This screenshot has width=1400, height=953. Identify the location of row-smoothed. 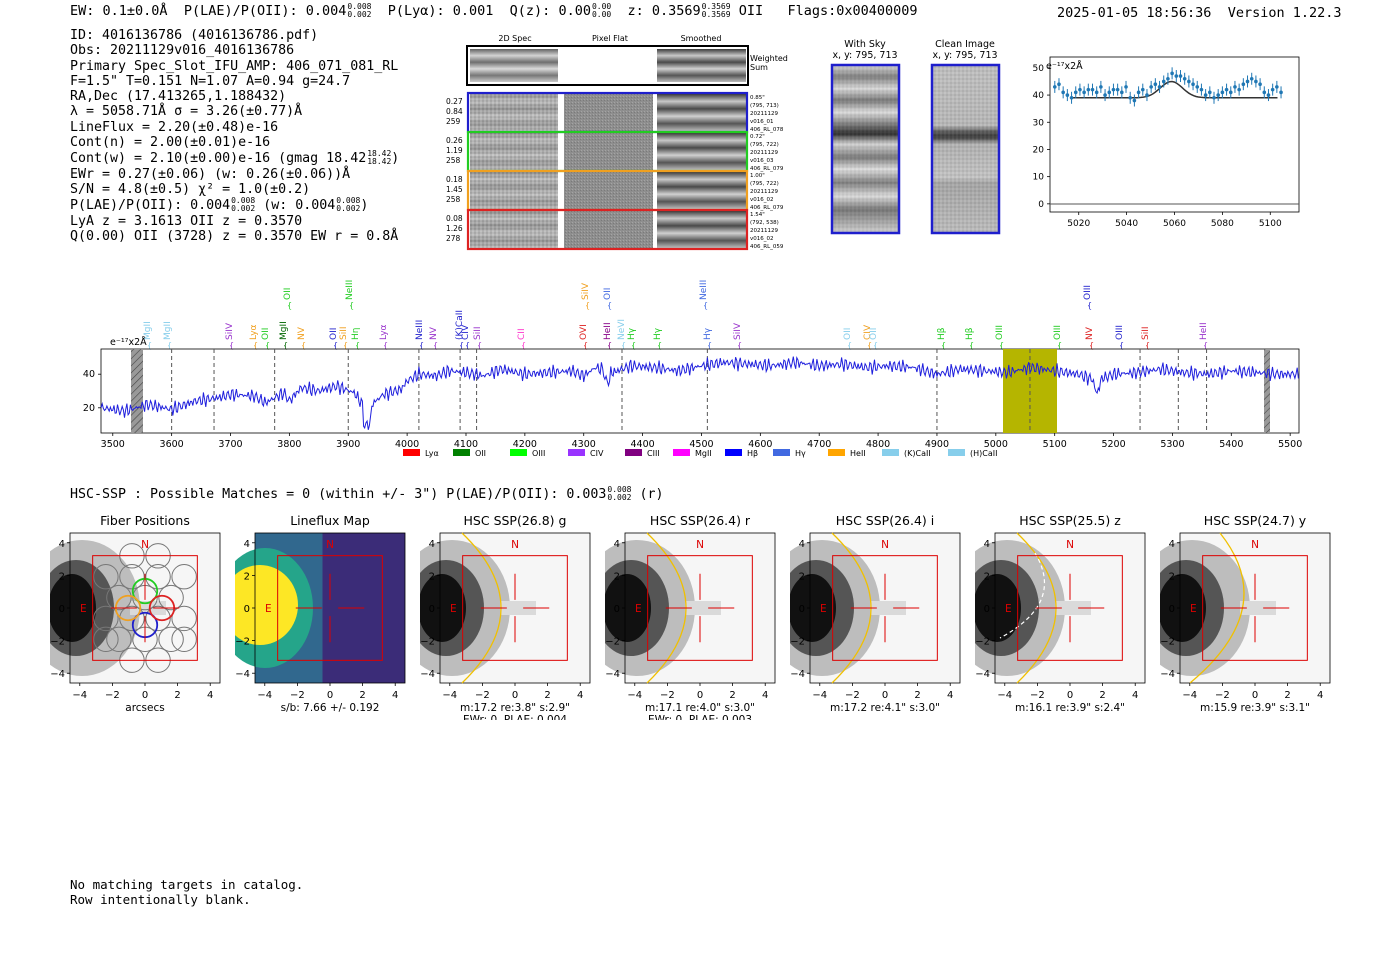
(701, 229).